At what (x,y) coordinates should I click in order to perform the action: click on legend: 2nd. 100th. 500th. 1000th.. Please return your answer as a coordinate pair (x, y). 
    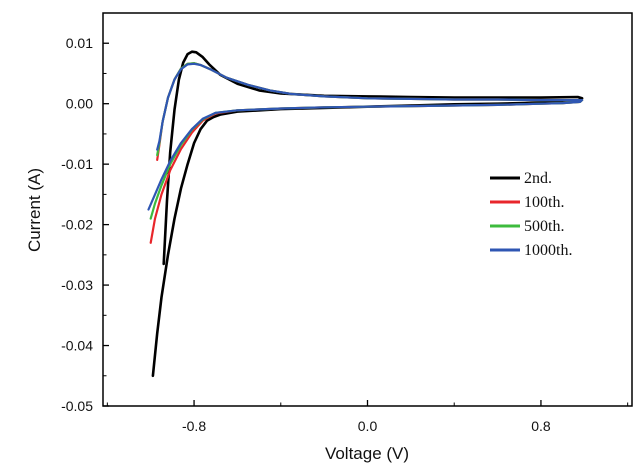
    Looking at the image, I should click on (531, 214).